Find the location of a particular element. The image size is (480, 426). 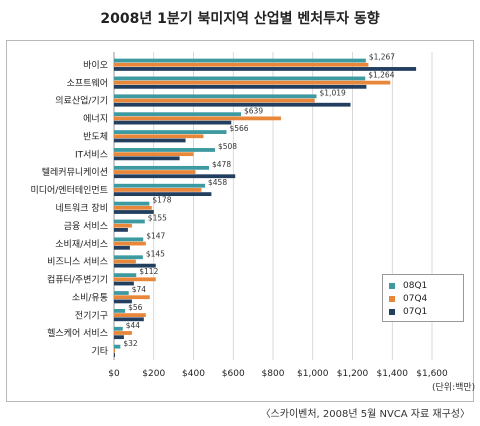

legend: 08Q1 07Q4 07Q1 is located at coordinates (423, 298).